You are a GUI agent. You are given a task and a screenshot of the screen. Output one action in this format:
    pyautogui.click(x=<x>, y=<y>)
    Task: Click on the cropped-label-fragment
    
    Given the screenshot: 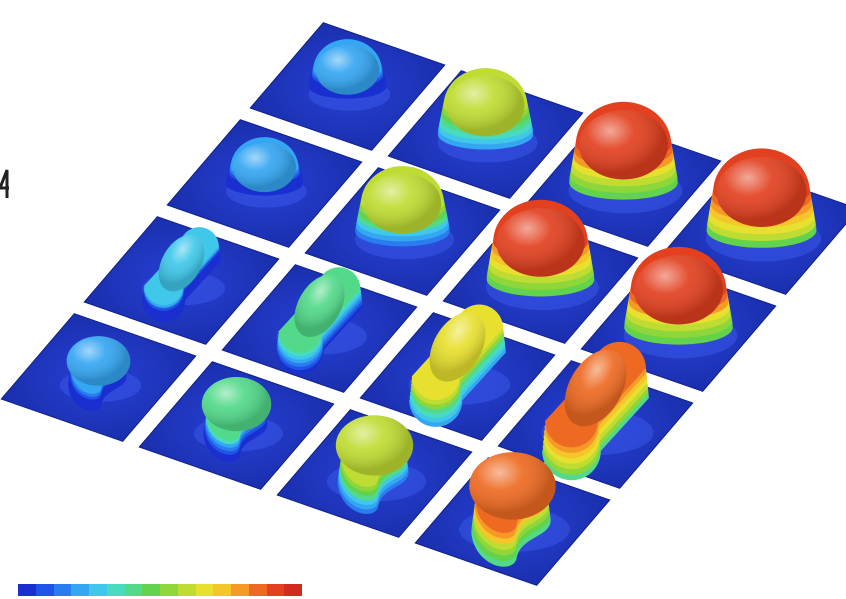 What is the action you would take?
    pyautogui.click(x=5, y=186)
    